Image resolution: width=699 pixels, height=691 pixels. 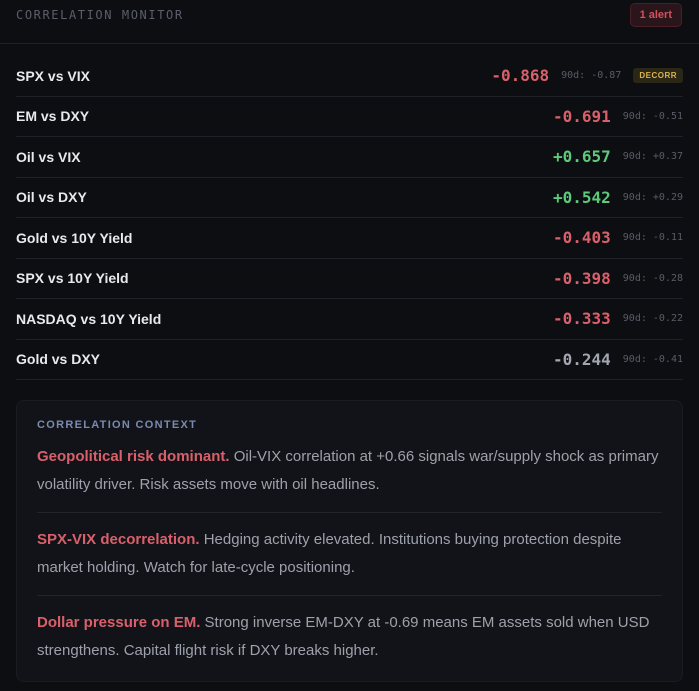 I want to click on alert-count-badge: 1 alert, so click(x=655, y=14).